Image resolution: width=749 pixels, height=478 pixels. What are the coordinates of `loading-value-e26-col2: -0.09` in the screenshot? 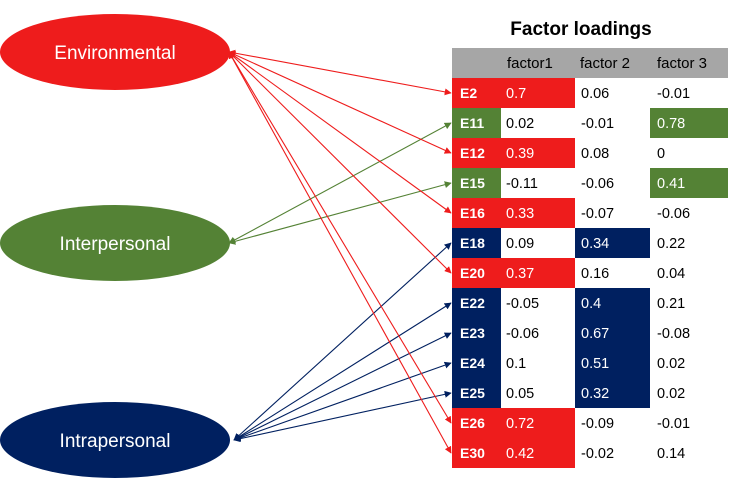 It's located at (597, 424).